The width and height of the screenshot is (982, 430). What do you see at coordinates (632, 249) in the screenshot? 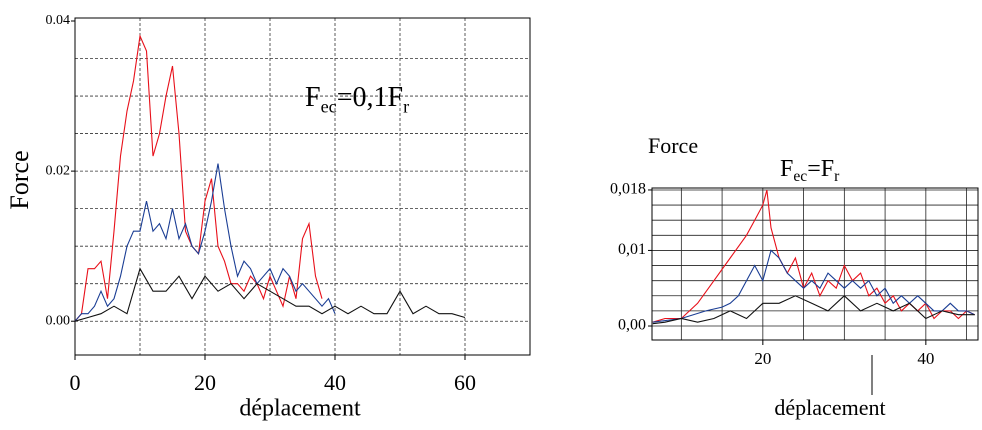
I see `y-tick-label: 0,01` at bounding box center [632, 249].